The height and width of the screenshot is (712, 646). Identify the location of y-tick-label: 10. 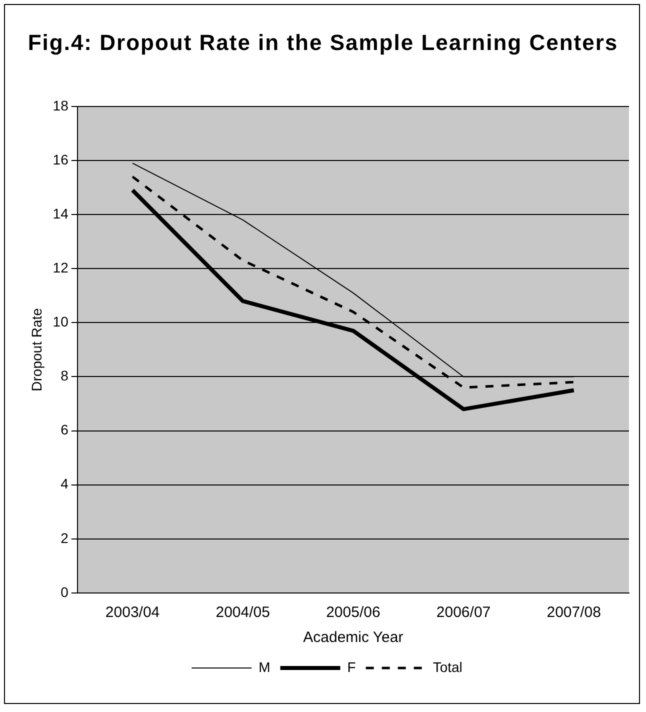
(60, 322).